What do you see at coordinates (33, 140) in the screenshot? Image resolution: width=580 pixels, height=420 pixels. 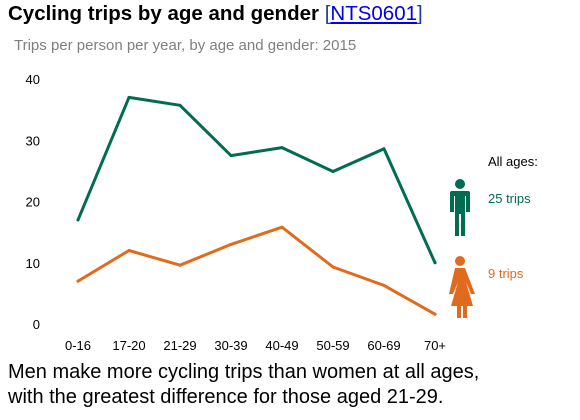 I see `y-tick-label: 30` at bounding box center [33, 140].